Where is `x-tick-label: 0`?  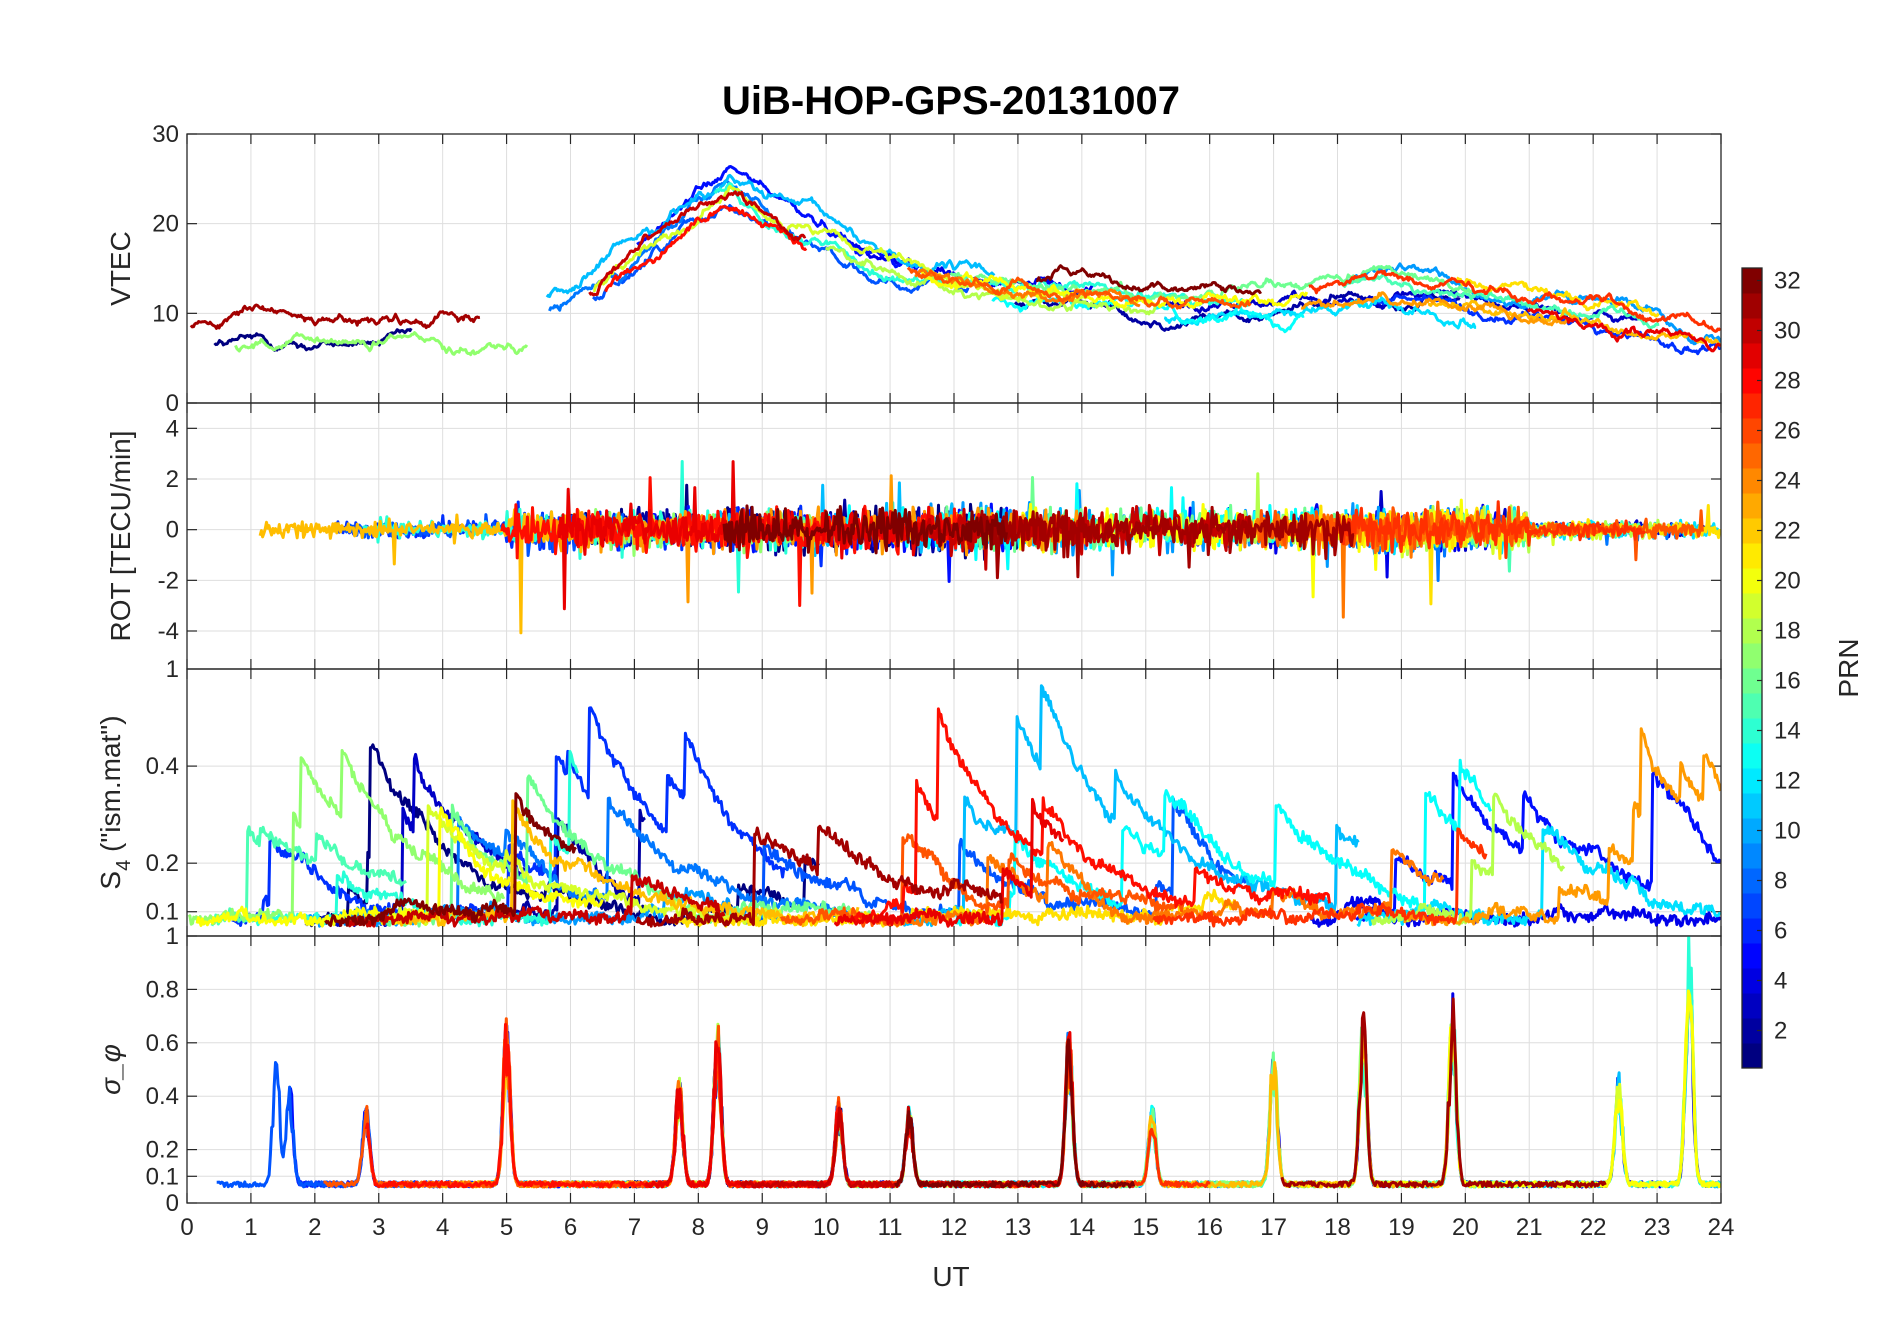 x-tick-label: 0 is located at coordinates (186, 1227).